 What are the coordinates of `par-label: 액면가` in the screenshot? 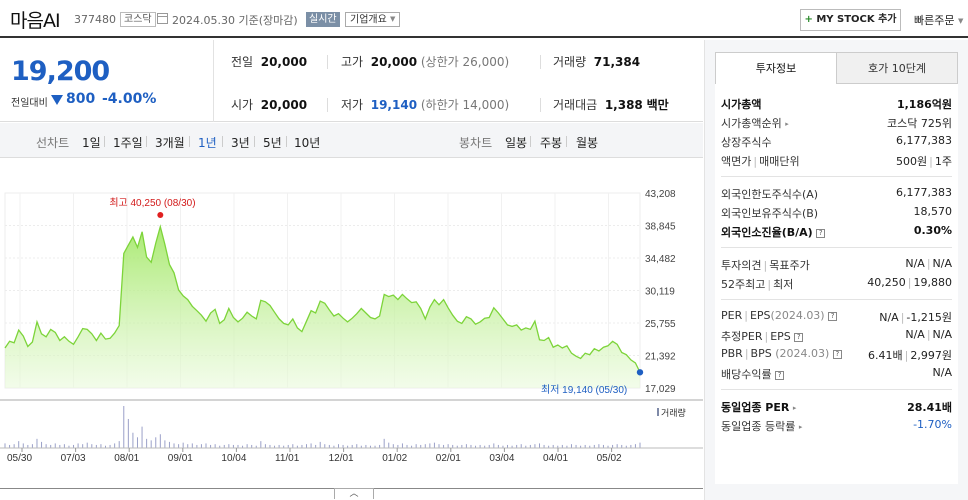 It's located at (736, 161).